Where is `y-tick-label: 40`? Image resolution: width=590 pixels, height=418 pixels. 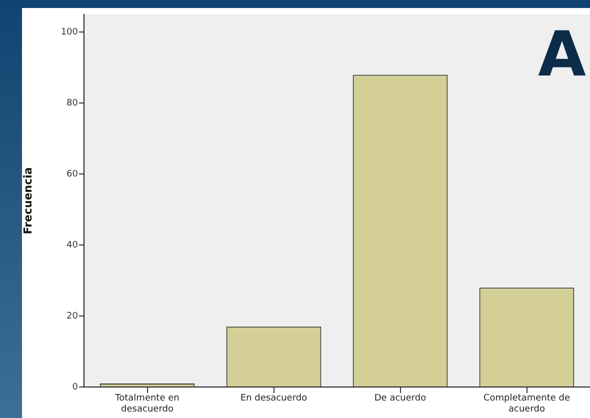 y-tick-label: 40 is located at coordinates (72, 245).